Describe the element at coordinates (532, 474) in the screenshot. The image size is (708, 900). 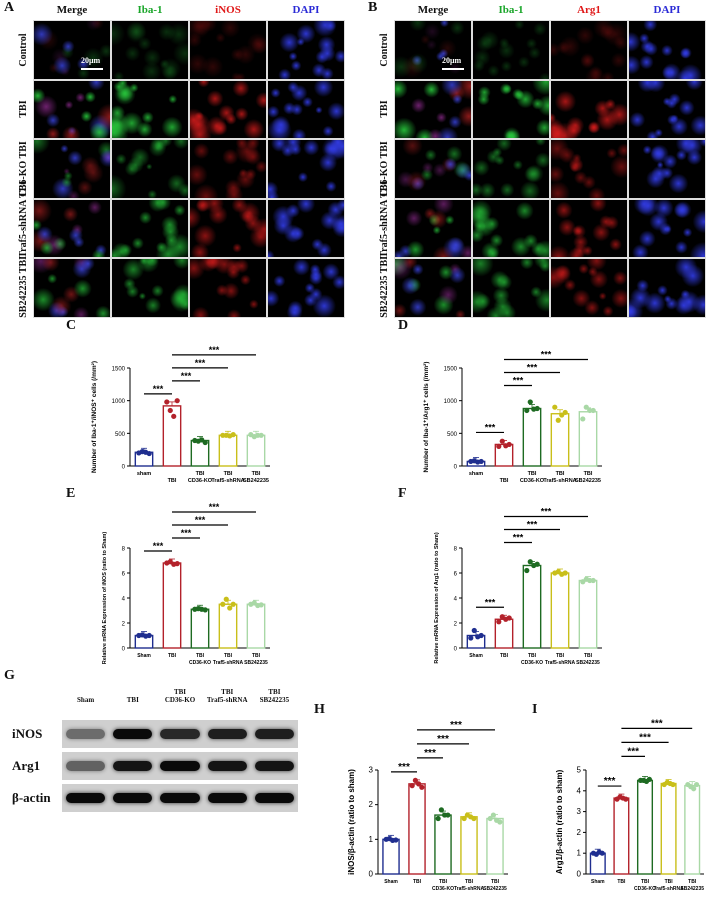
I see `x-group-label: TBI` at that location.